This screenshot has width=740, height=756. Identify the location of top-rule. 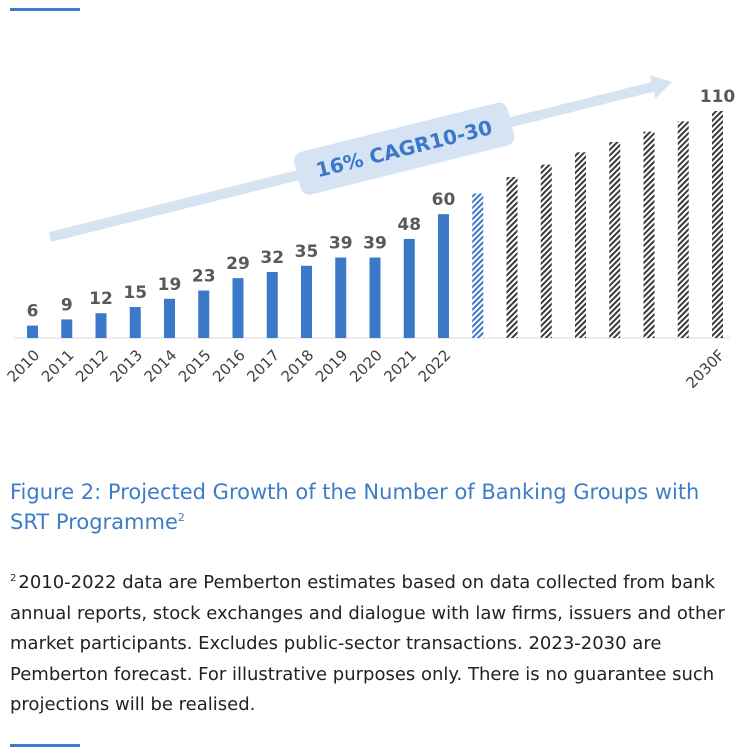
(45, 9).